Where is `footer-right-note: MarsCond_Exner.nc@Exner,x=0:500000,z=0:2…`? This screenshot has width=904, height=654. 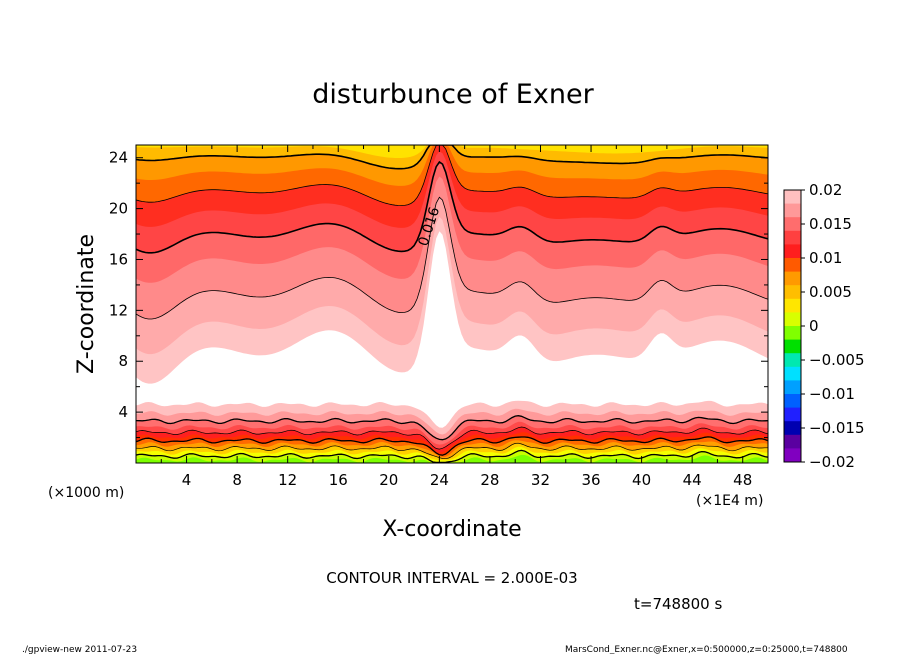
footer-right-note: MarsCond_Exner.nc@Exner,x=0:500000,z=0:2… is located at coordinates (706, 649).